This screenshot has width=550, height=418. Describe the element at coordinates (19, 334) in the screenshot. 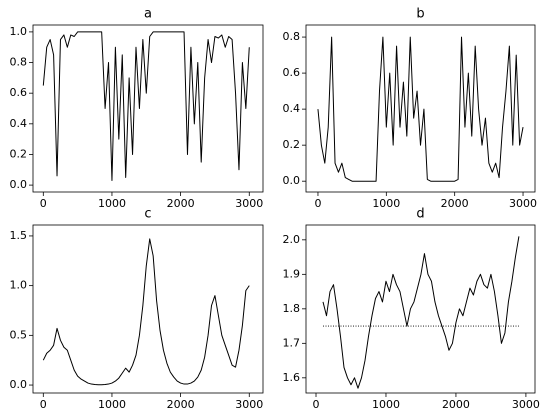

I see `y-tick-label: 0.5` at that location.